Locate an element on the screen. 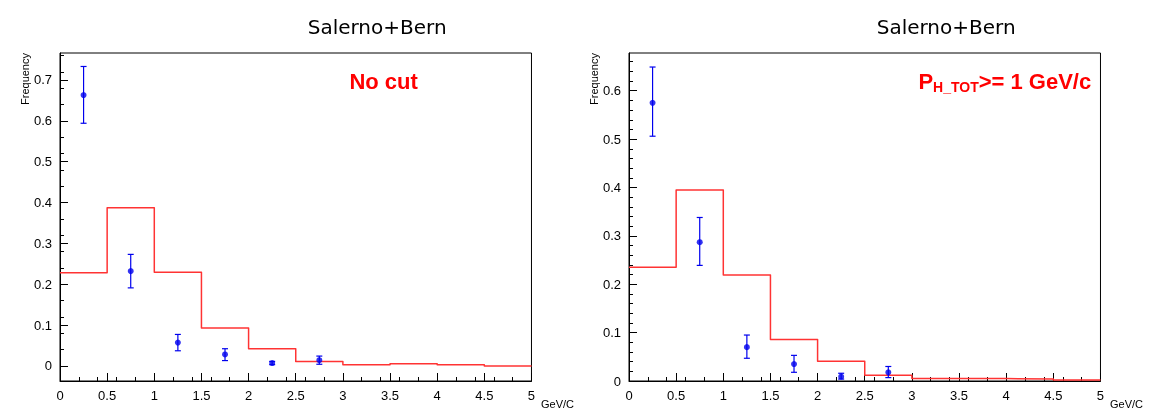 The width and height of the screenshot is (1154, 412). y-tick-label: 0.7 is located at coordinates (42, 80).